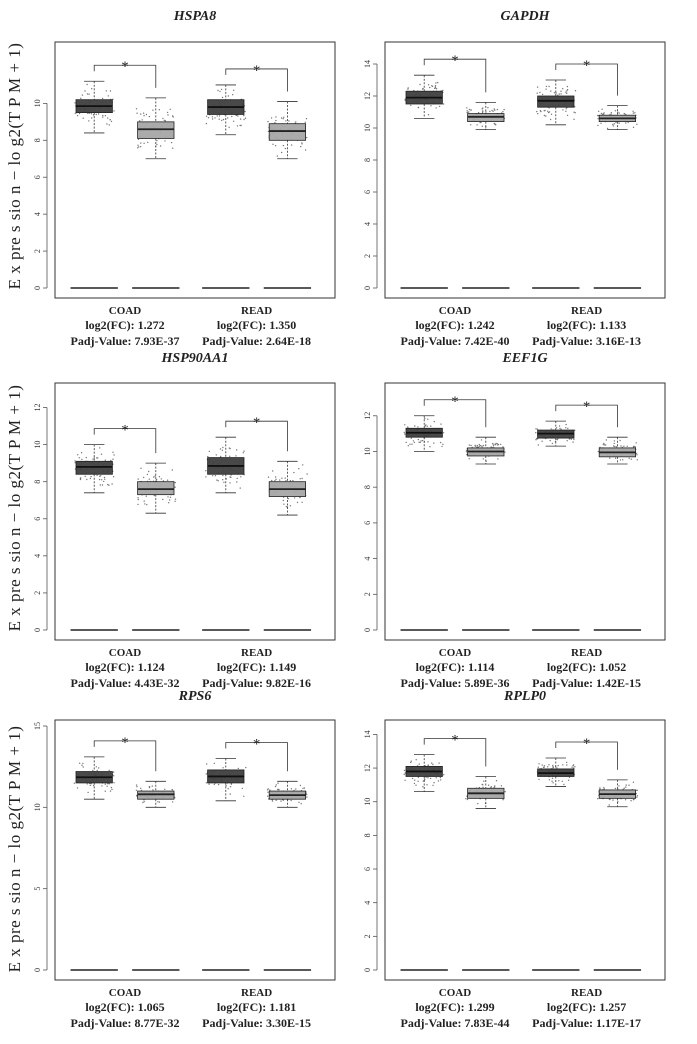 This screenshot has width=697, height=1044. Describe the element at coordinates (556, 525) in the screenshot. I see `tumor-box` at that location.